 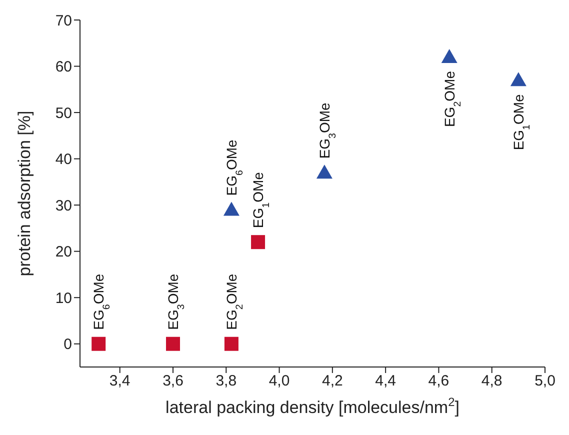 I want to click on y-tick-label: 10, so click(x=63, y=298).